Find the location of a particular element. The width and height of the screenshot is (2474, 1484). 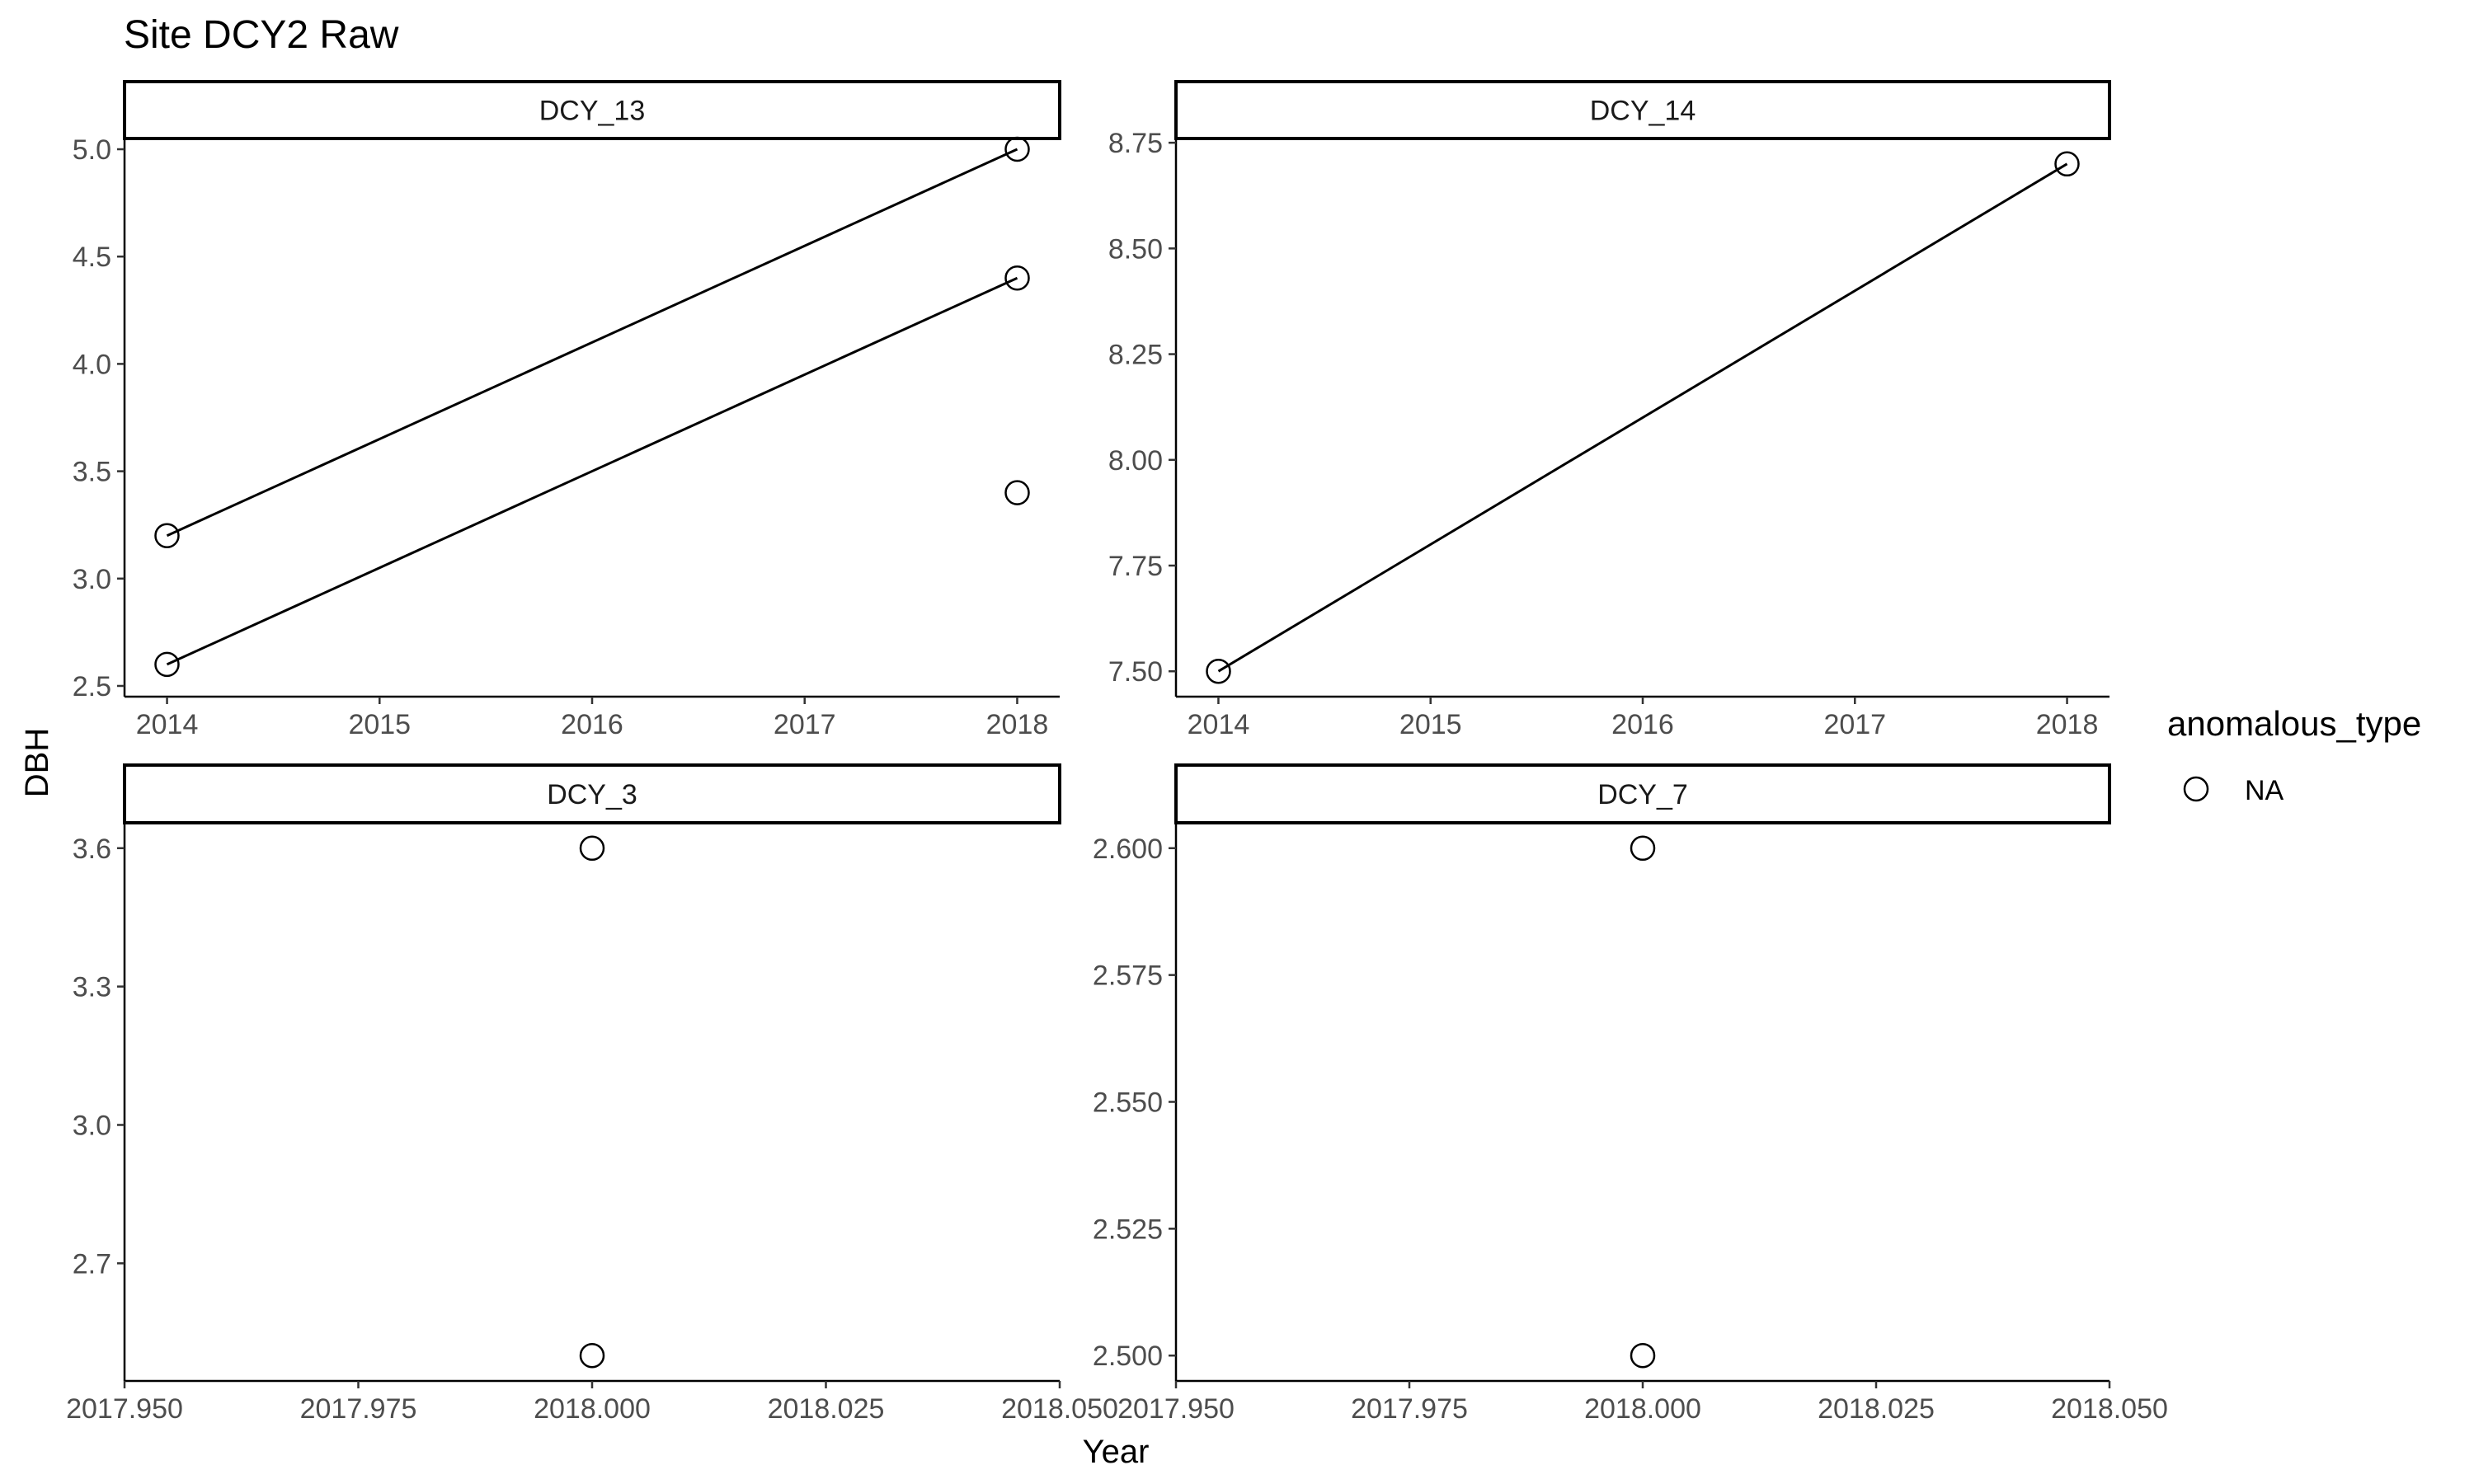

y-tick-label: 7.50 is located at coordinates (1135, 672).